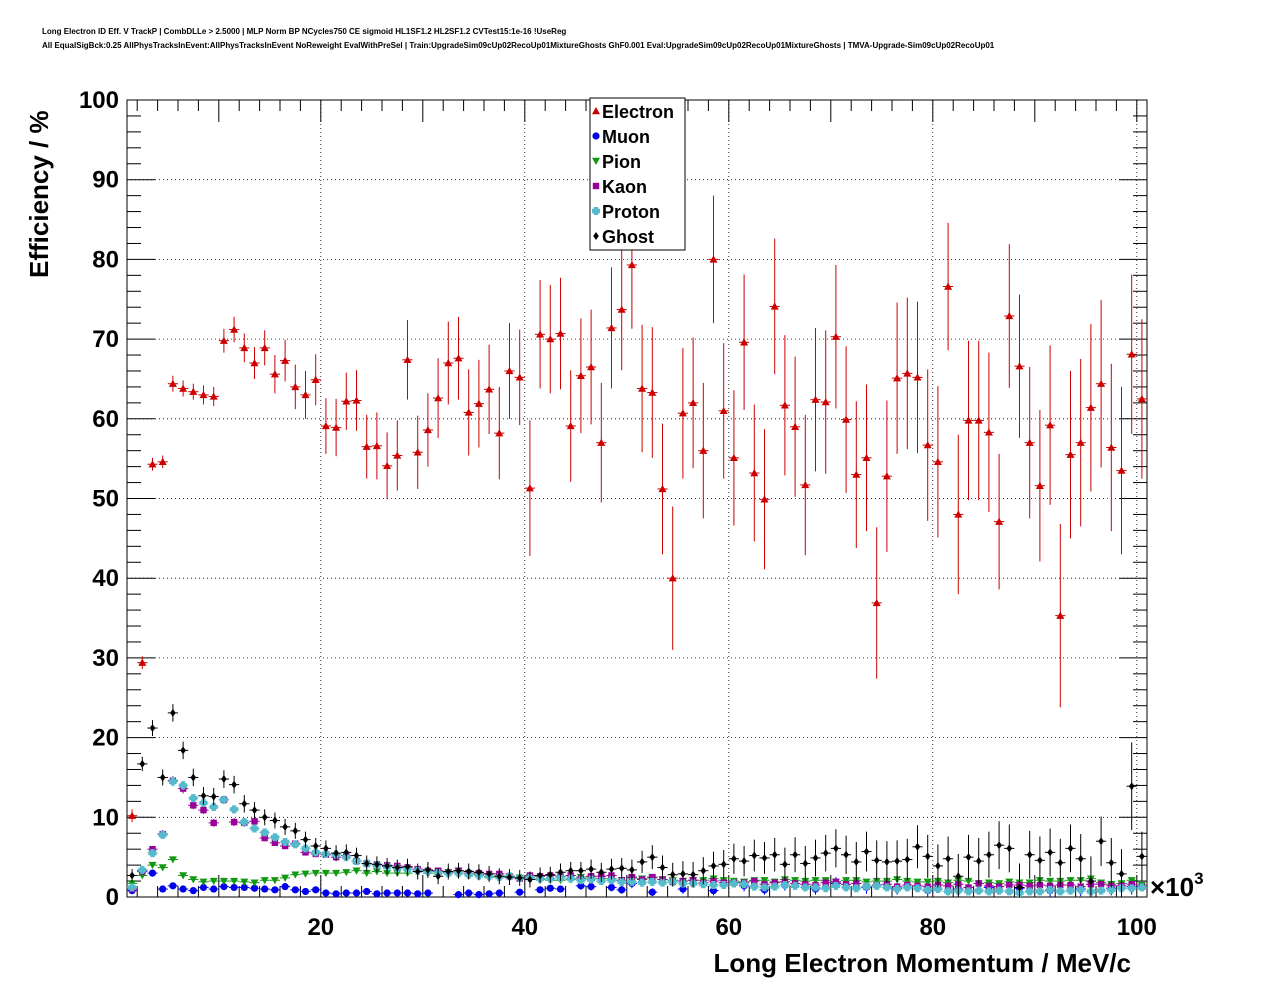 The image size is (1276, 996). I want to click on y-tick-label: 40, so click(105, 578).